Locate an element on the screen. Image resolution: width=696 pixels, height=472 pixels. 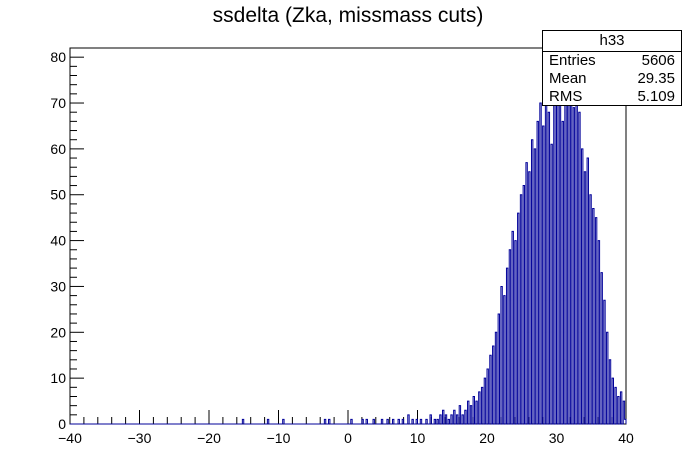
y-axis: 0 10 20 30 40 50 60 70 80 is located at coordinates (67, 239).